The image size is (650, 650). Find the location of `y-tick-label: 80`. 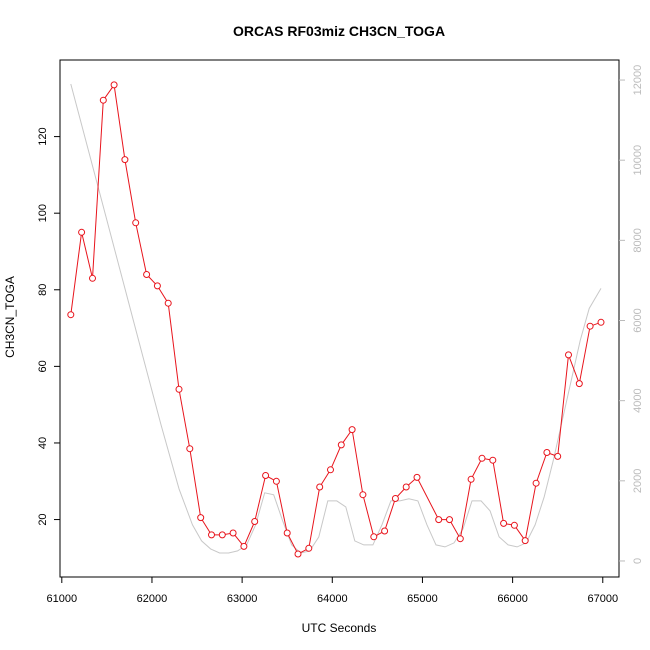

y-tick-label: 80 is located at coordinates (43, 290).